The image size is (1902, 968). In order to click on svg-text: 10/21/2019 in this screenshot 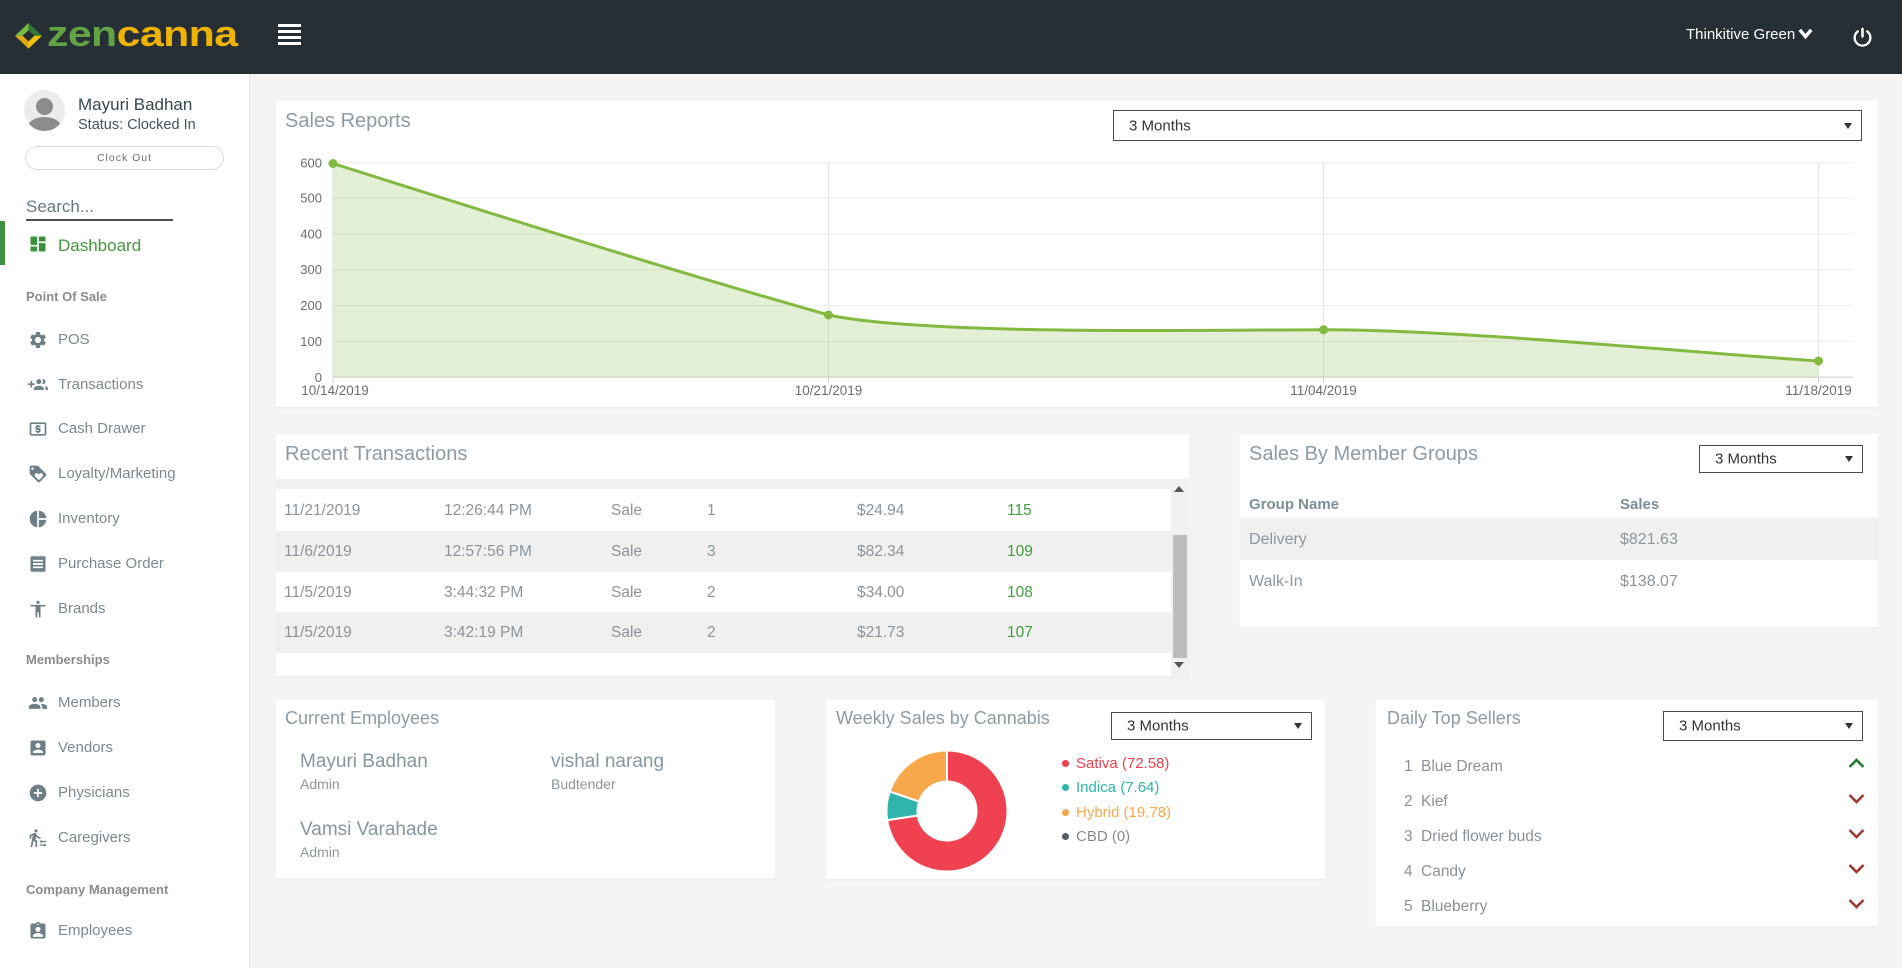, I will do `click(829, 390)`.